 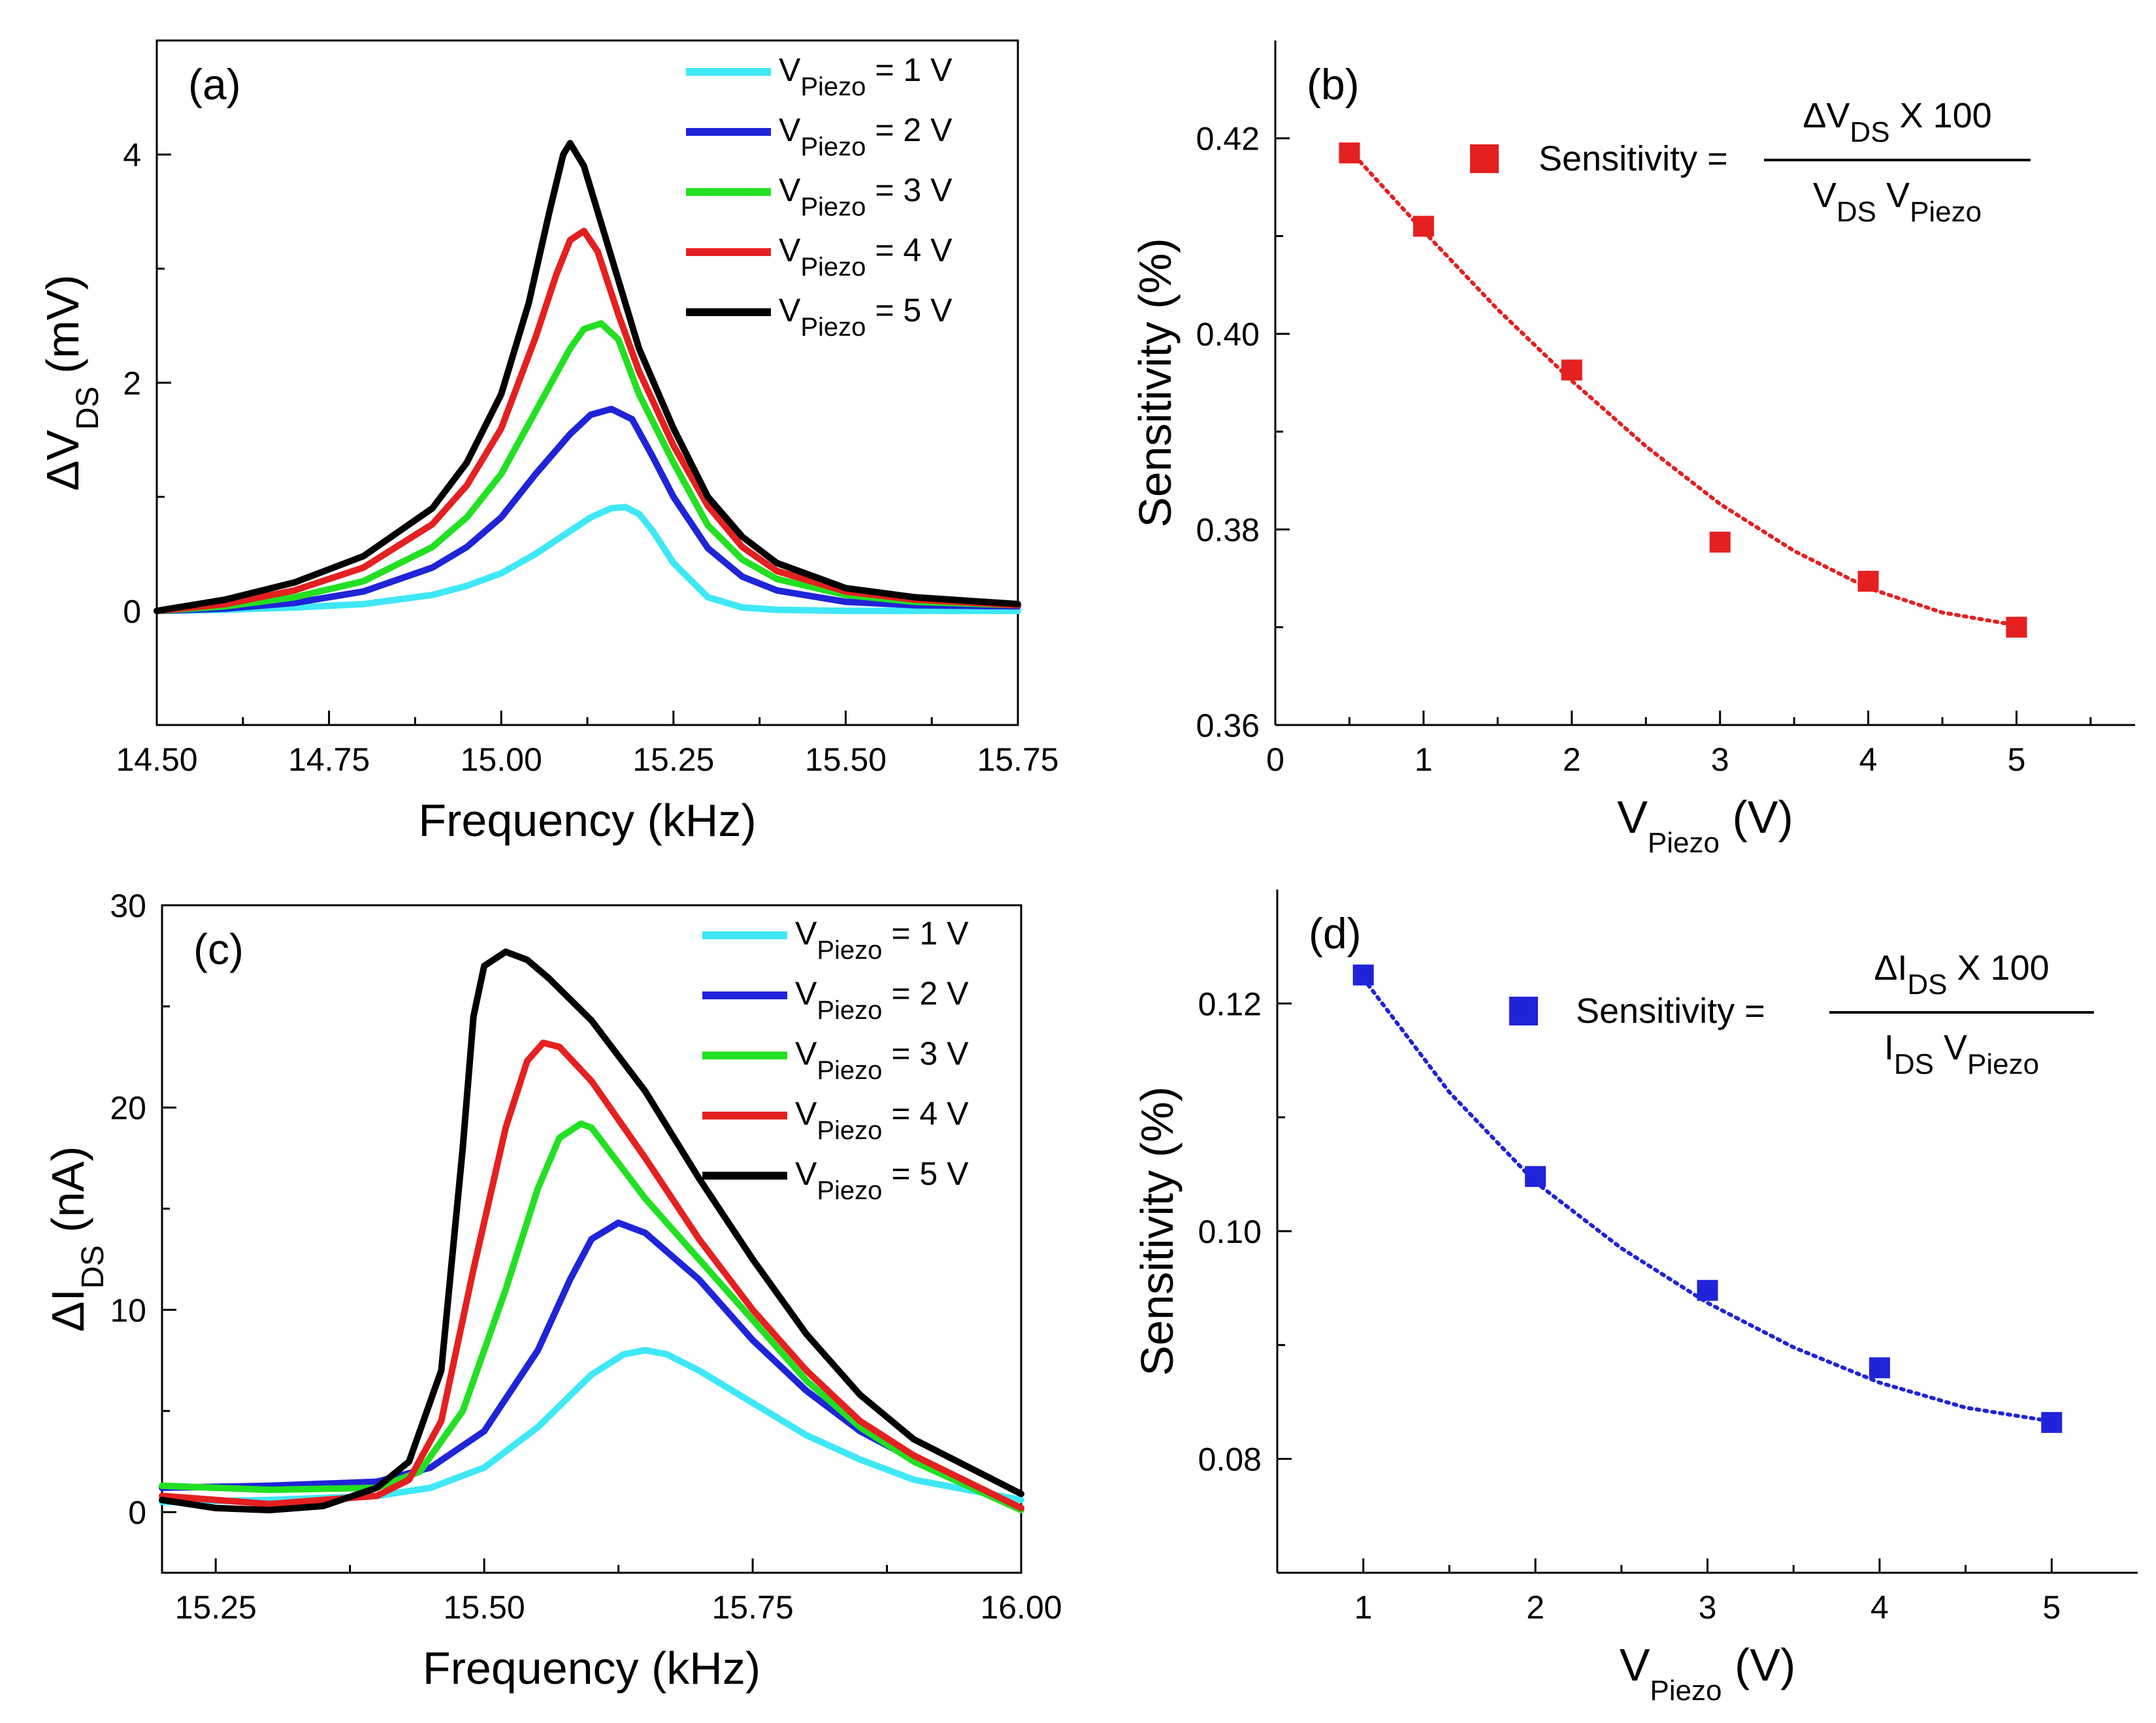 I want to click on y-tick-label: 0.40, so click(x=1228, y=334).